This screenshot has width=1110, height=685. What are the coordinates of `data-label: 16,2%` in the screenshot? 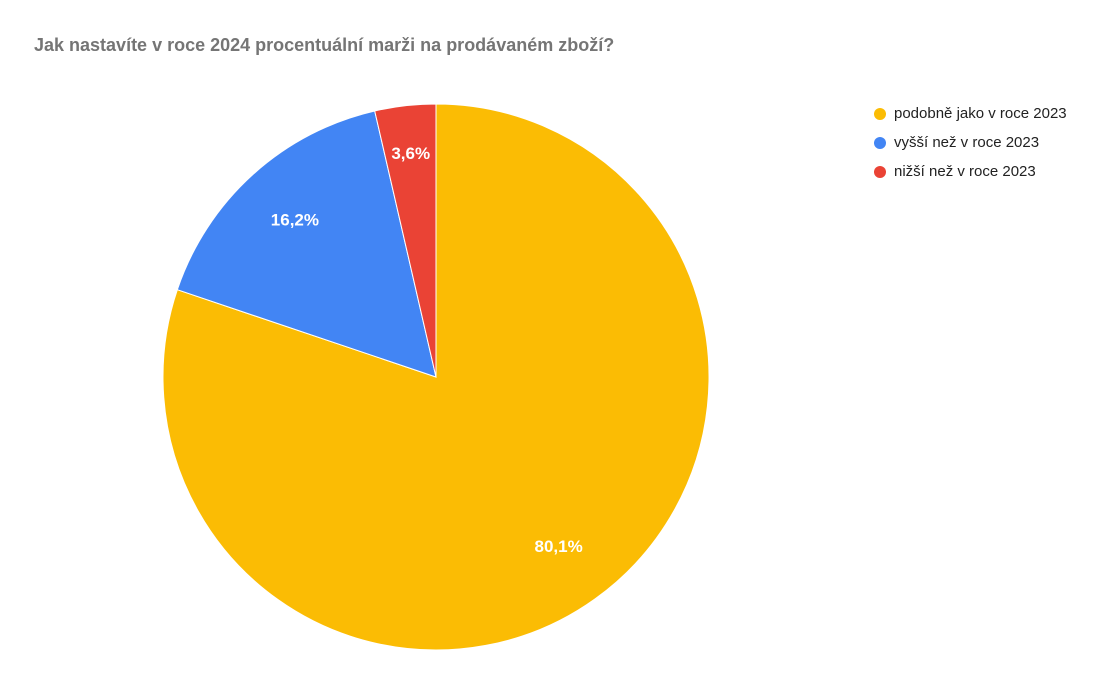 It's located at (295, 220).